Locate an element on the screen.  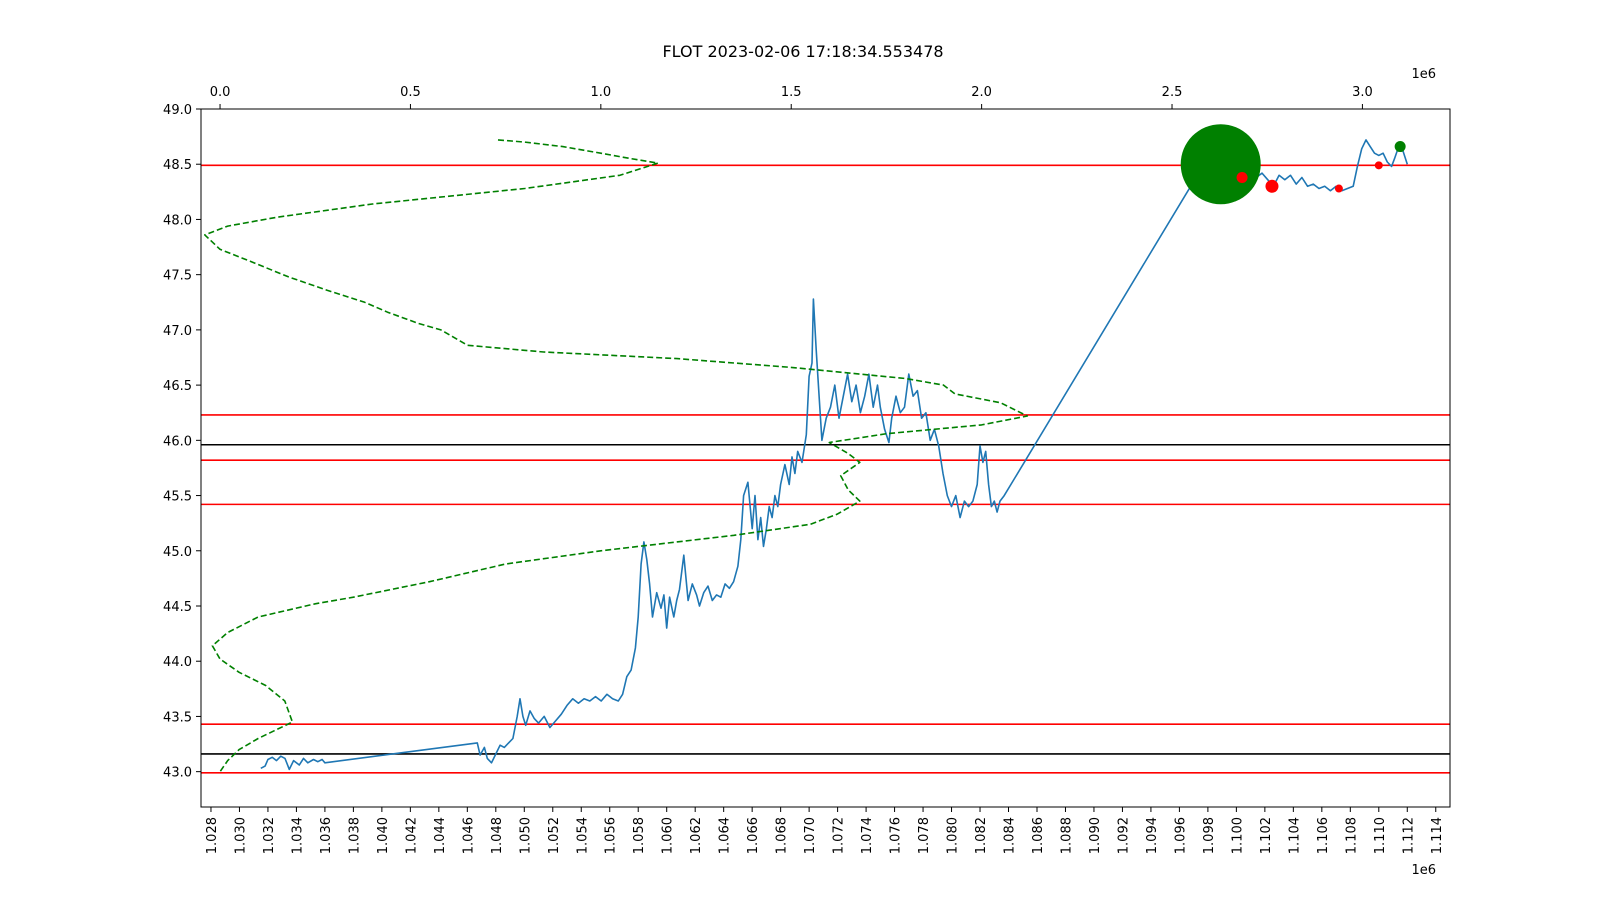
x-tick-label: 1.074 is located at coordinates (867, 835).